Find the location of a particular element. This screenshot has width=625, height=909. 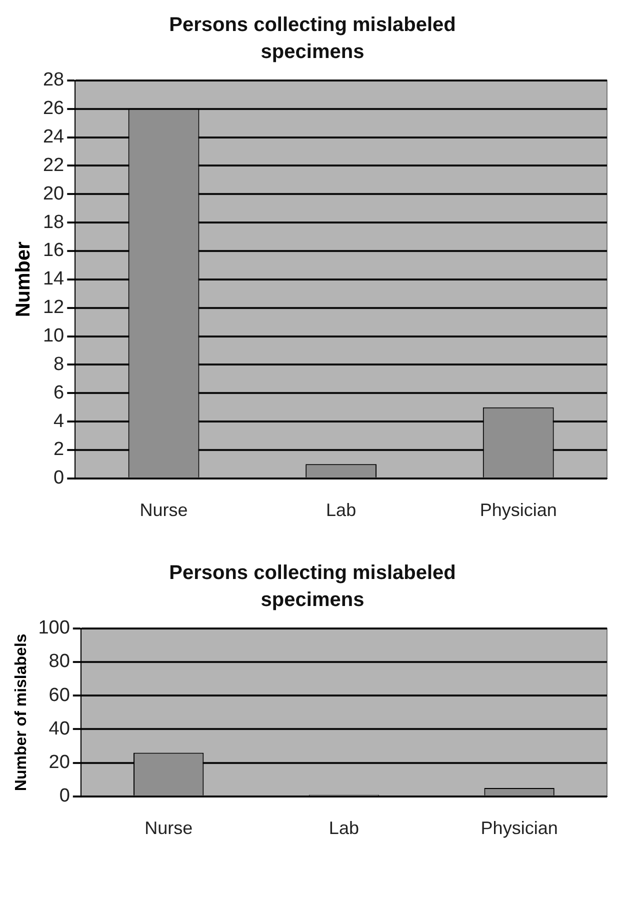

y-tick-label: 8 is located at coordinates (59, 364).